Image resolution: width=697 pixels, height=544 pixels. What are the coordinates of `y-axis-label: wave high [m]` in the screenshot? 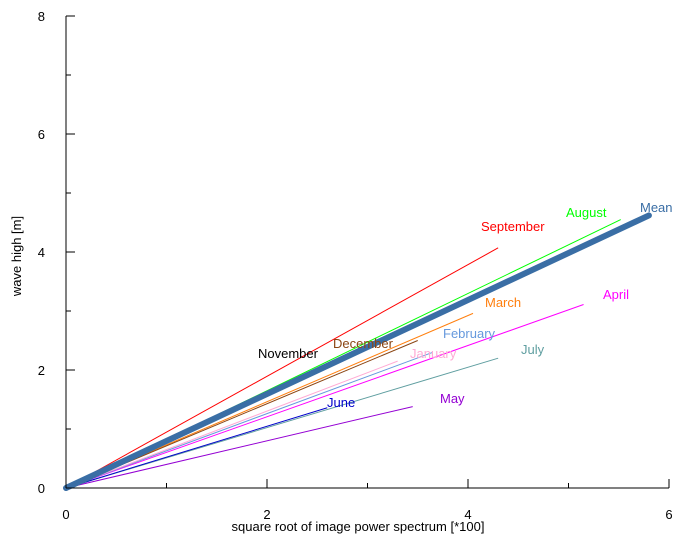 It's located at (16, 256).